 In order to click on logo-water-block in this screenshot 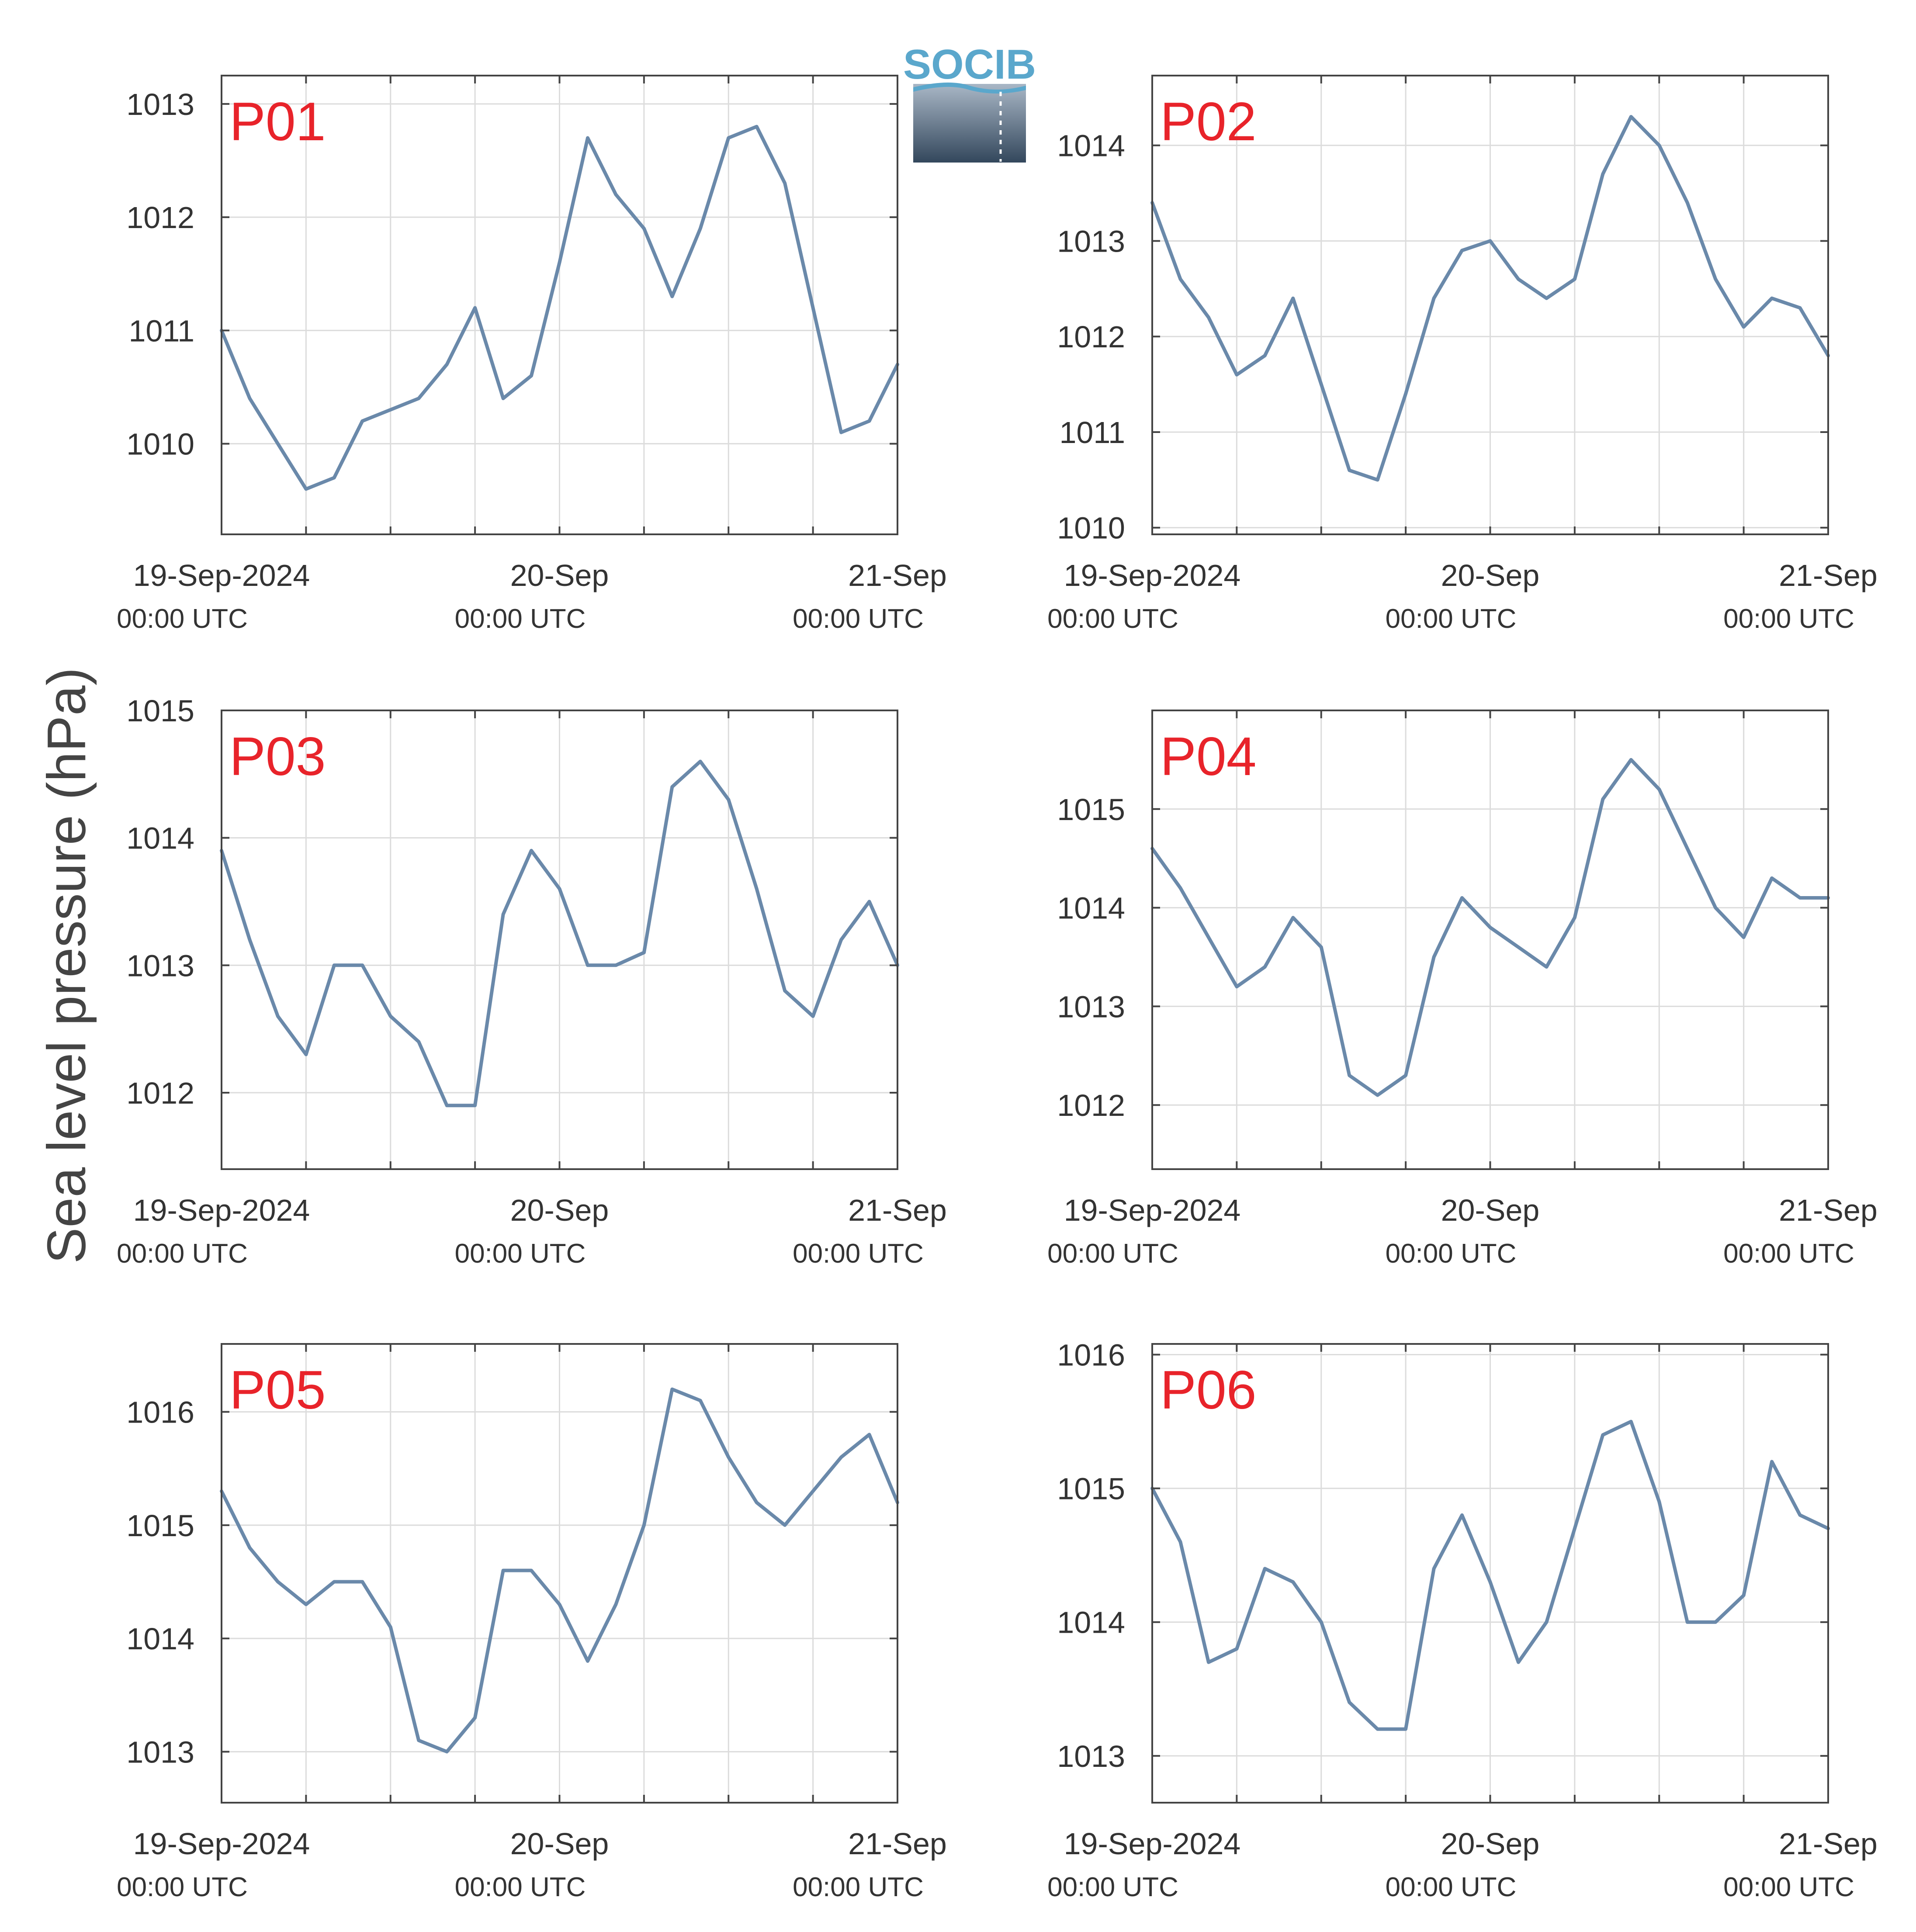, I will do `click(970, 123)`.